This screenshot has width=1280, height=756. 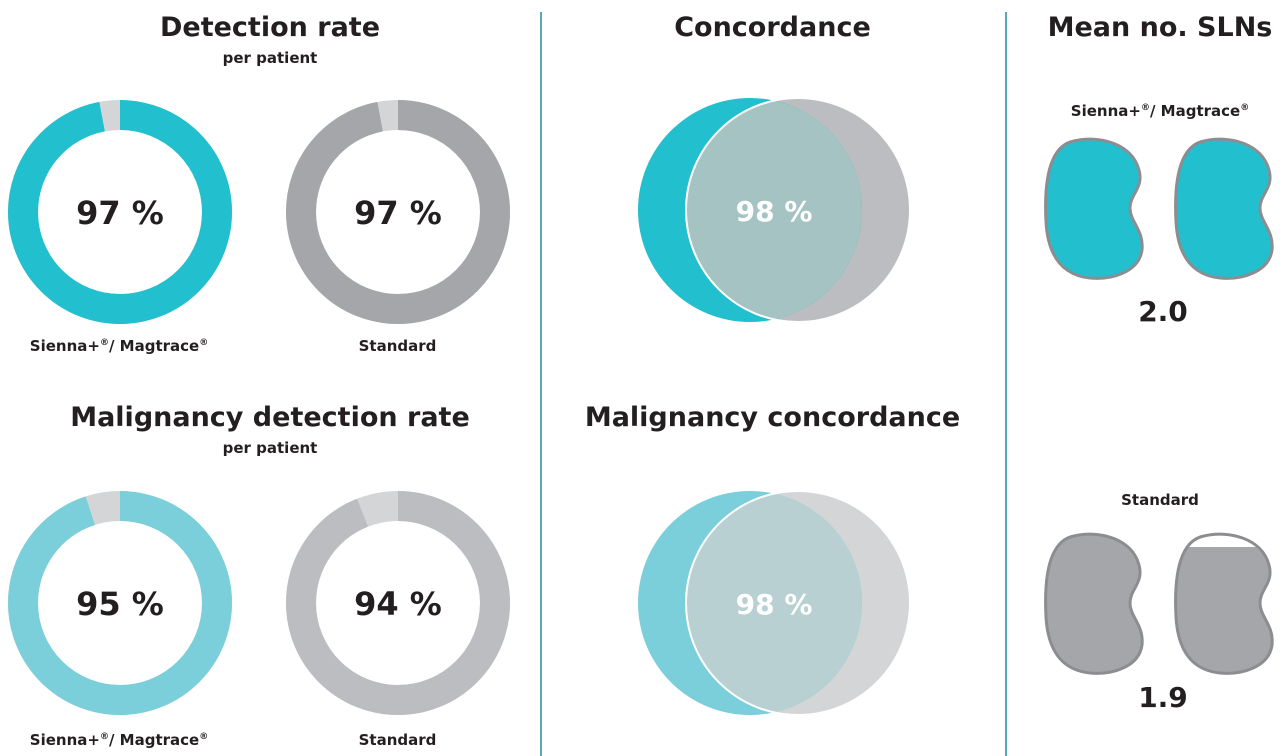 I want to click on malignancy-standard-donut-arc, so click(x=398, y=603).